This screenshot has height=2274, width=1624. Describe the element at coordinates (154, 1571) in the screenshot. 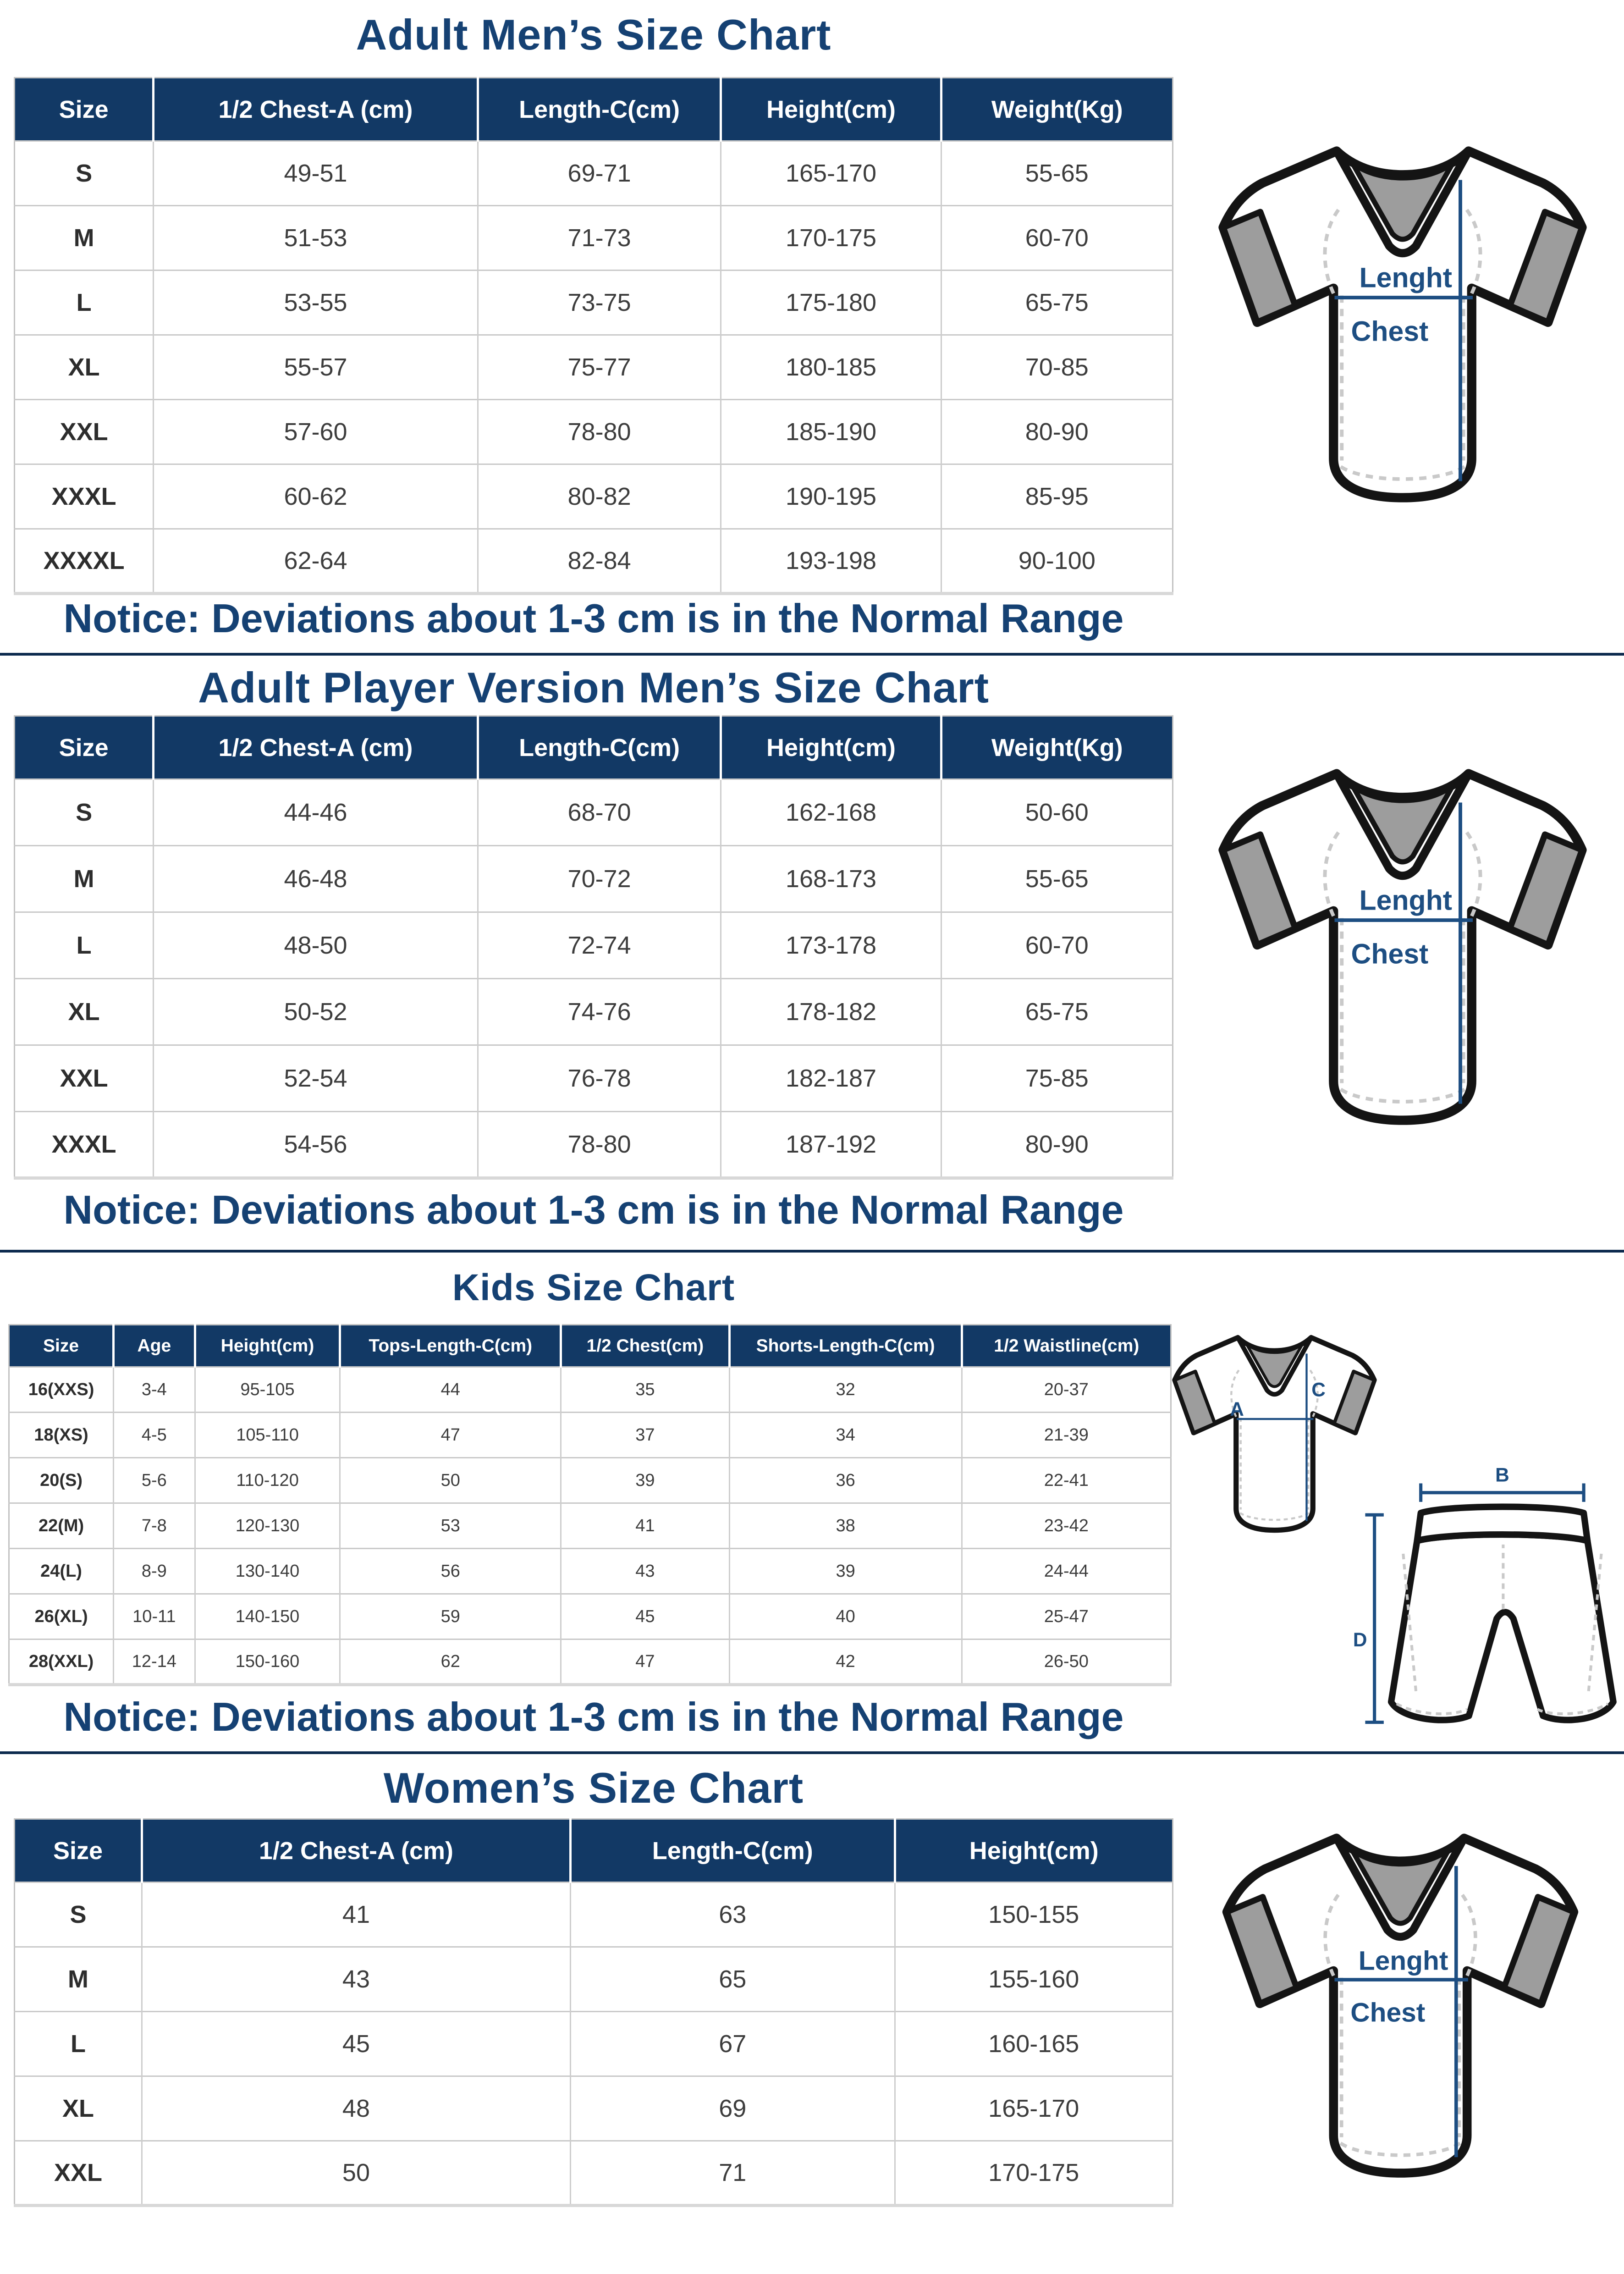

I see `value-cell: 8-9` at that location.